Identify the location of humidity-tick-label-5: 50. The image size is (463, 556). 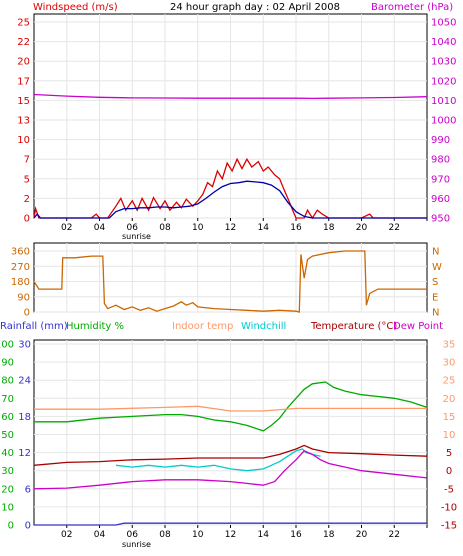
(7, 435).